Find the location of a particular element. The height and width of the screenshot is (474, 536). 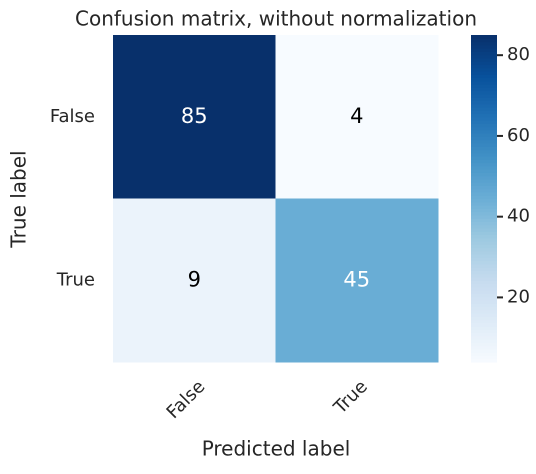

cell-label: 9 is located at coordinates (194, 279).